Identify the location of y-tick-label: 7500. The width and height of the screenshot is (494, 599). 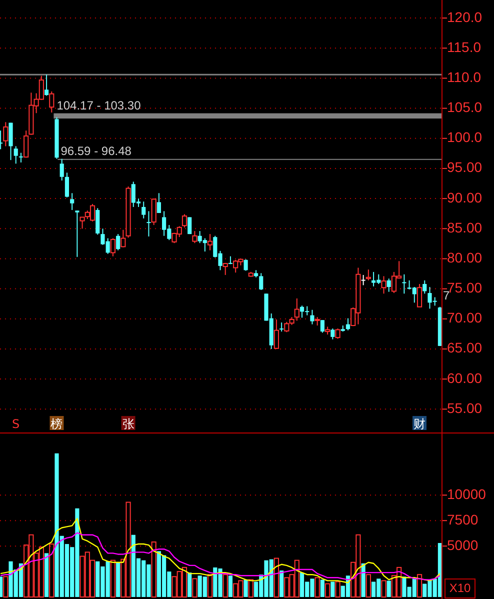
(462, 519).